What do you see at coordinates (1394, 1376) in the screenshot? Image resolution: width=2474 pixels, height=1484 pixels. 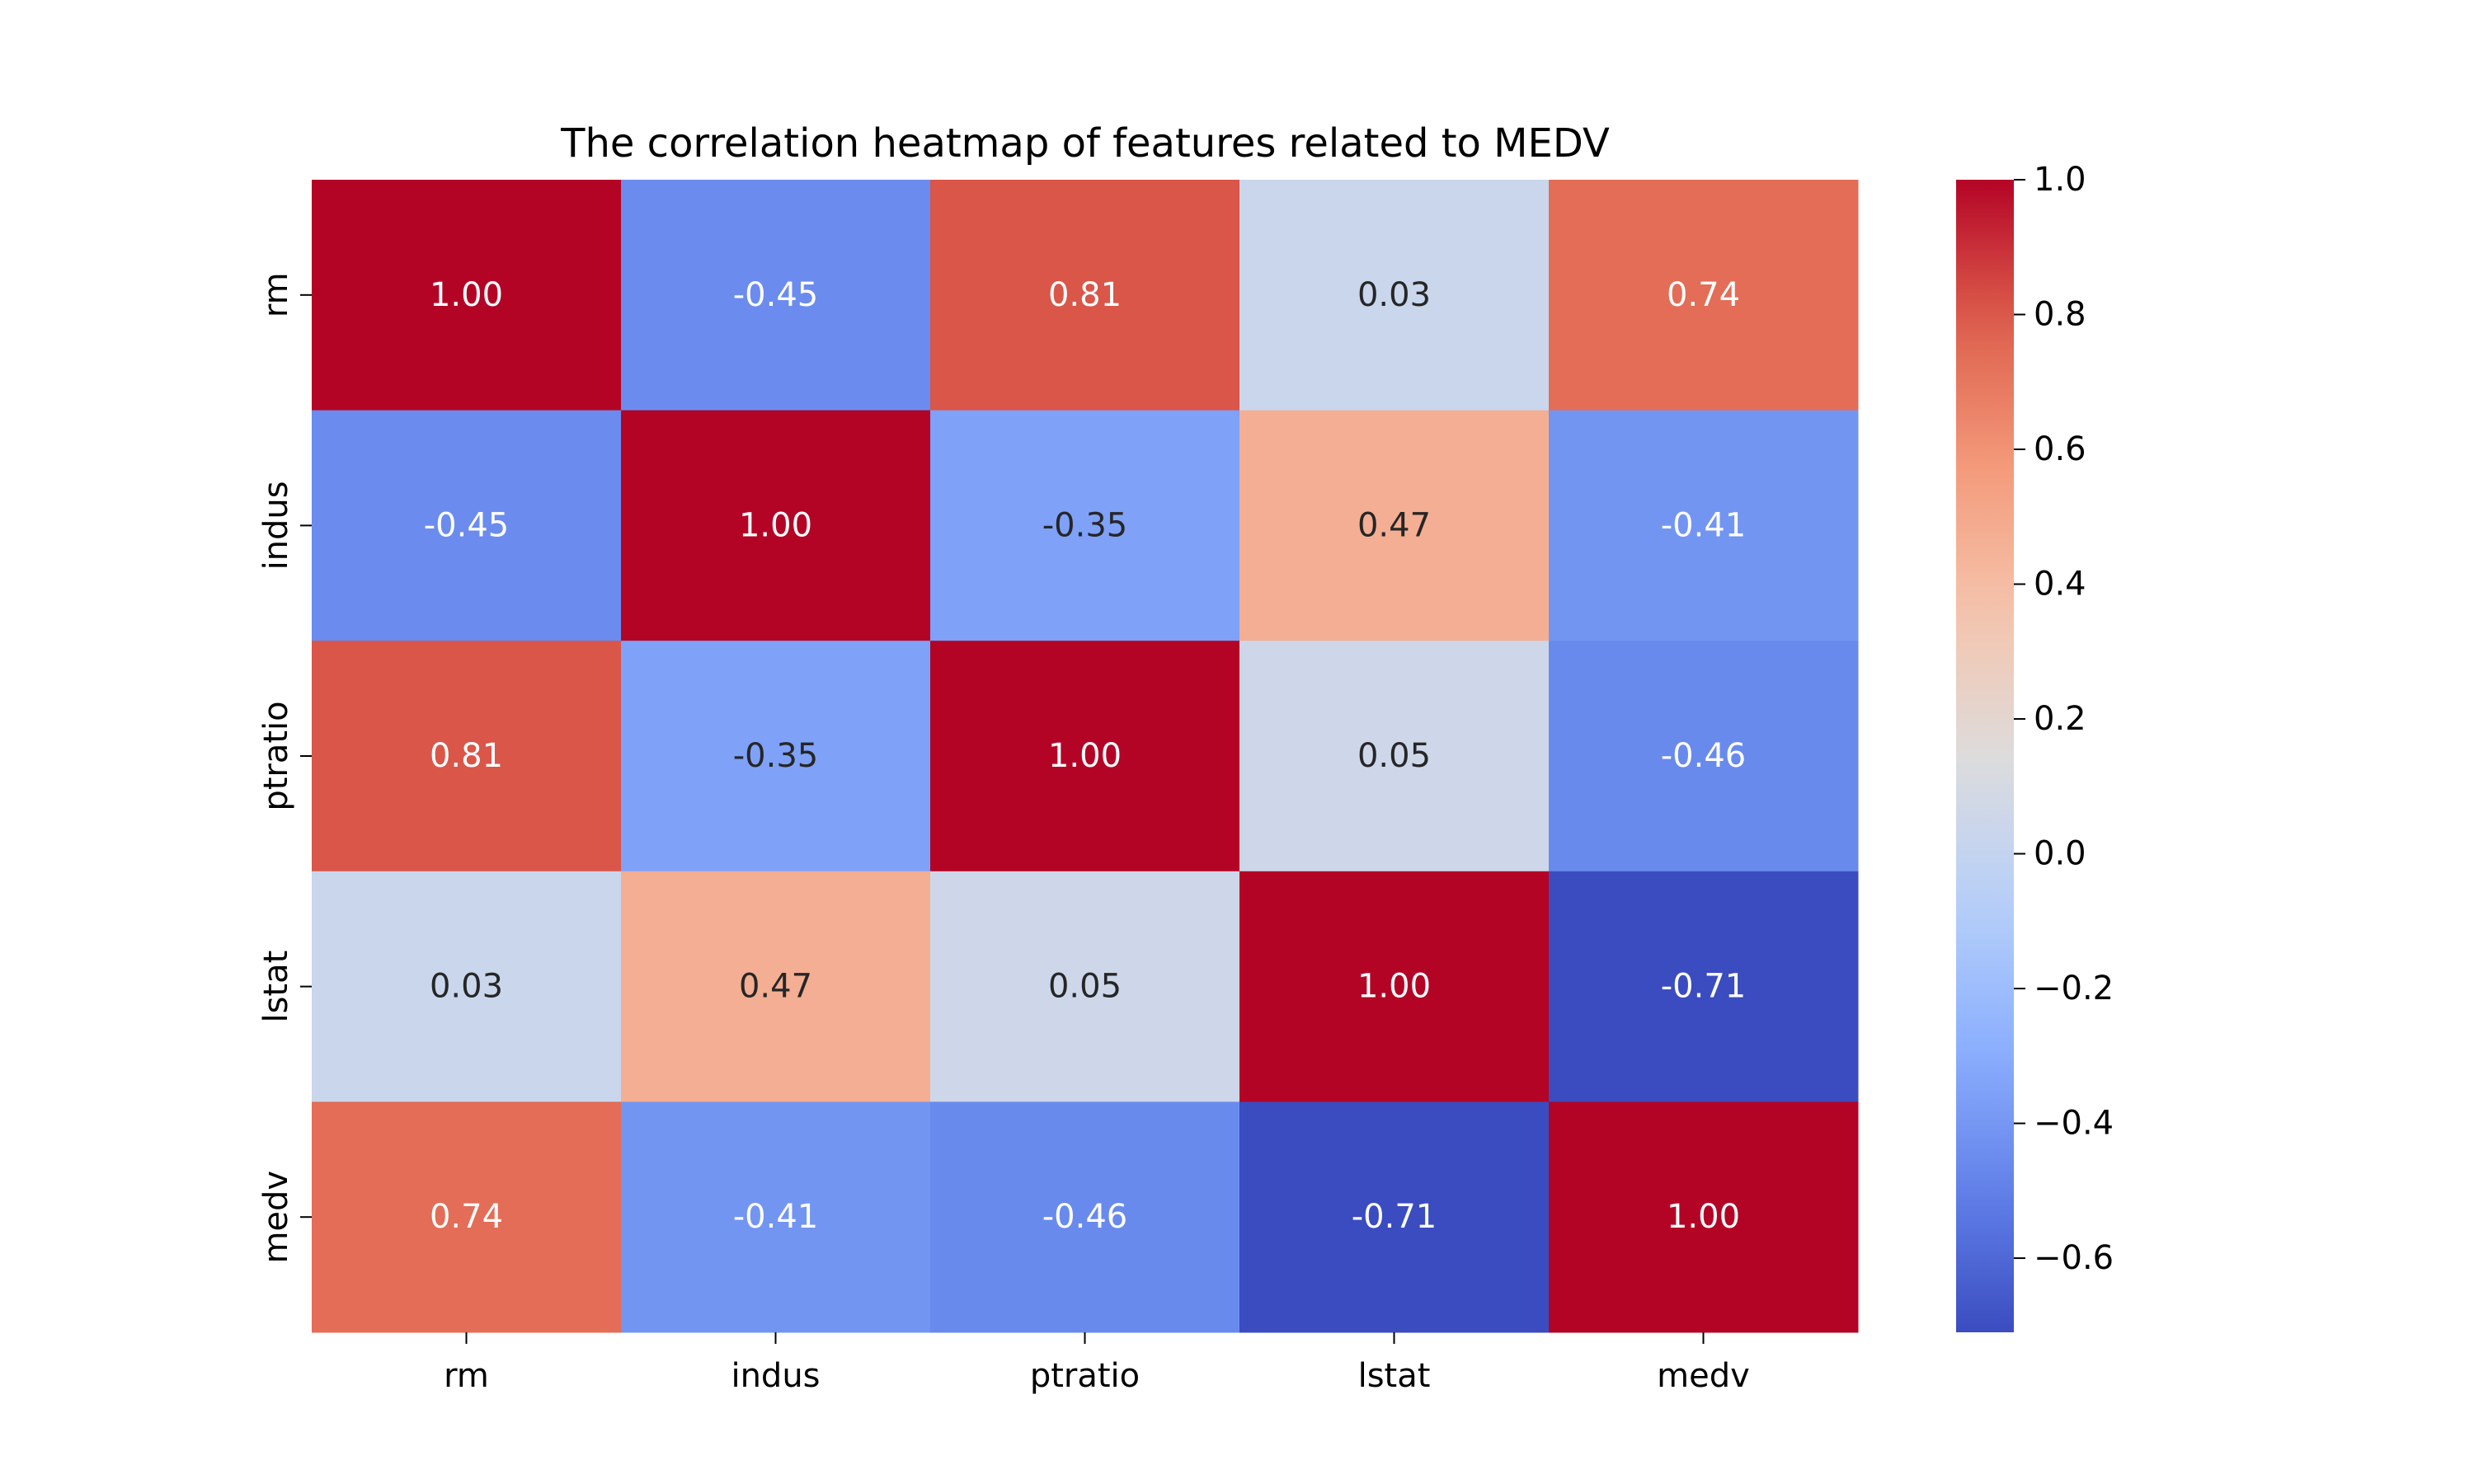 I see `x-tick-label: lstat` at bounding box center [1394, 1376].